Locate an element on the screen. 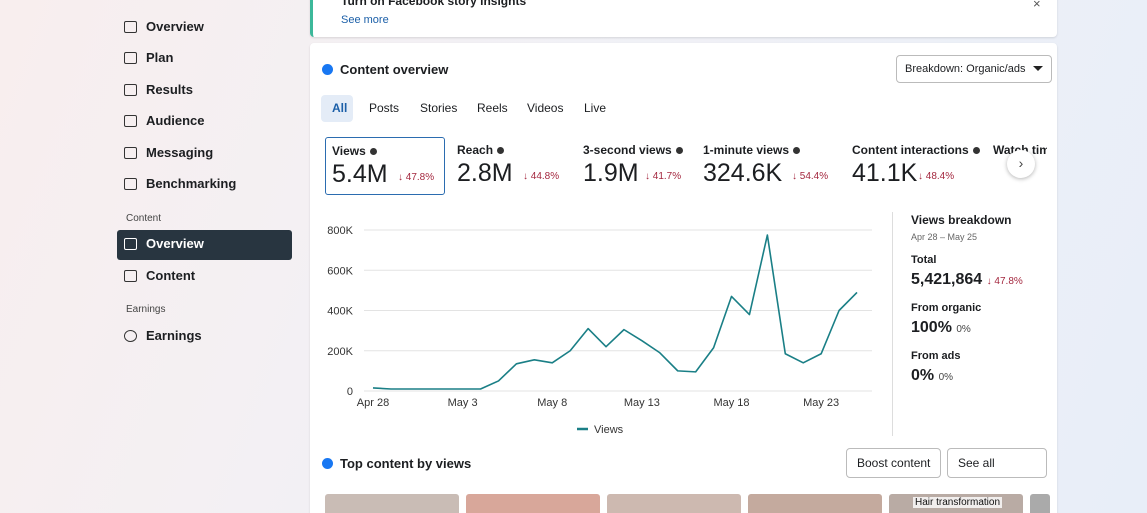  x-tick-label: May 8 is located at coordinates (552, 403).